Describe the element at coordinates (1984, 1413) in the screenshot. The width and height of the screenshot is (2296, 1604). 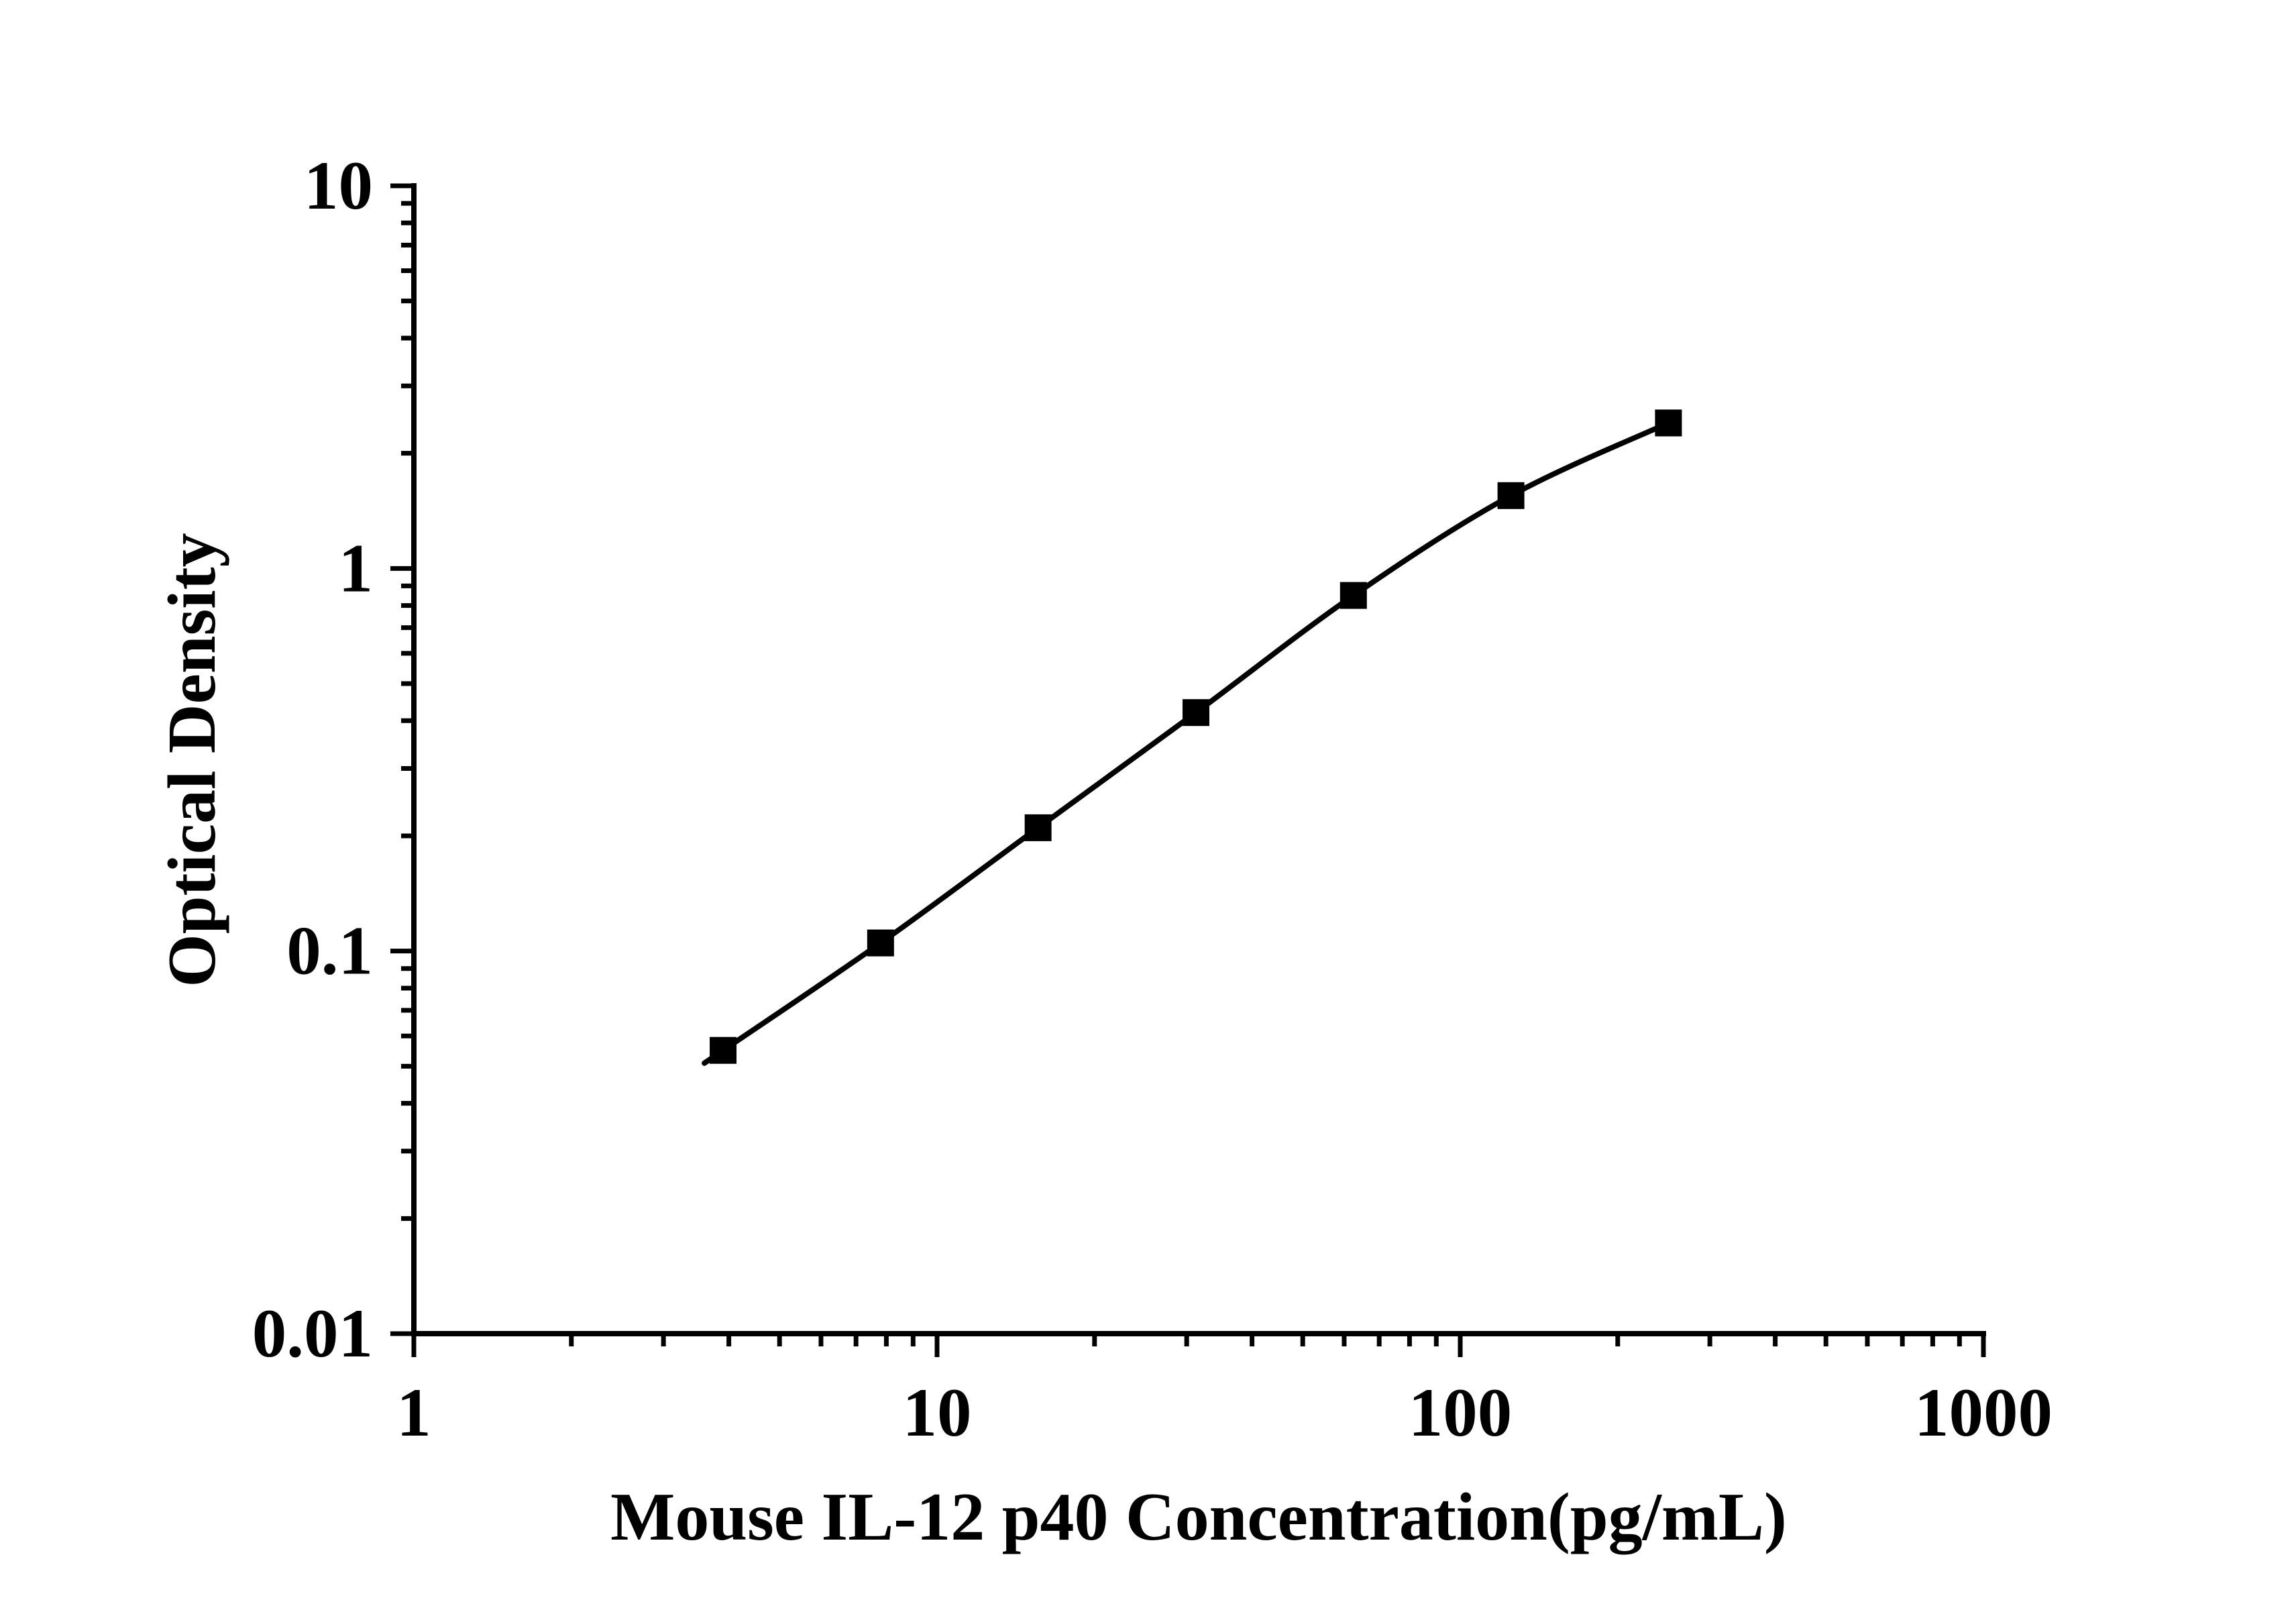
I see `x-tick-label-1000: 1000` at that location.